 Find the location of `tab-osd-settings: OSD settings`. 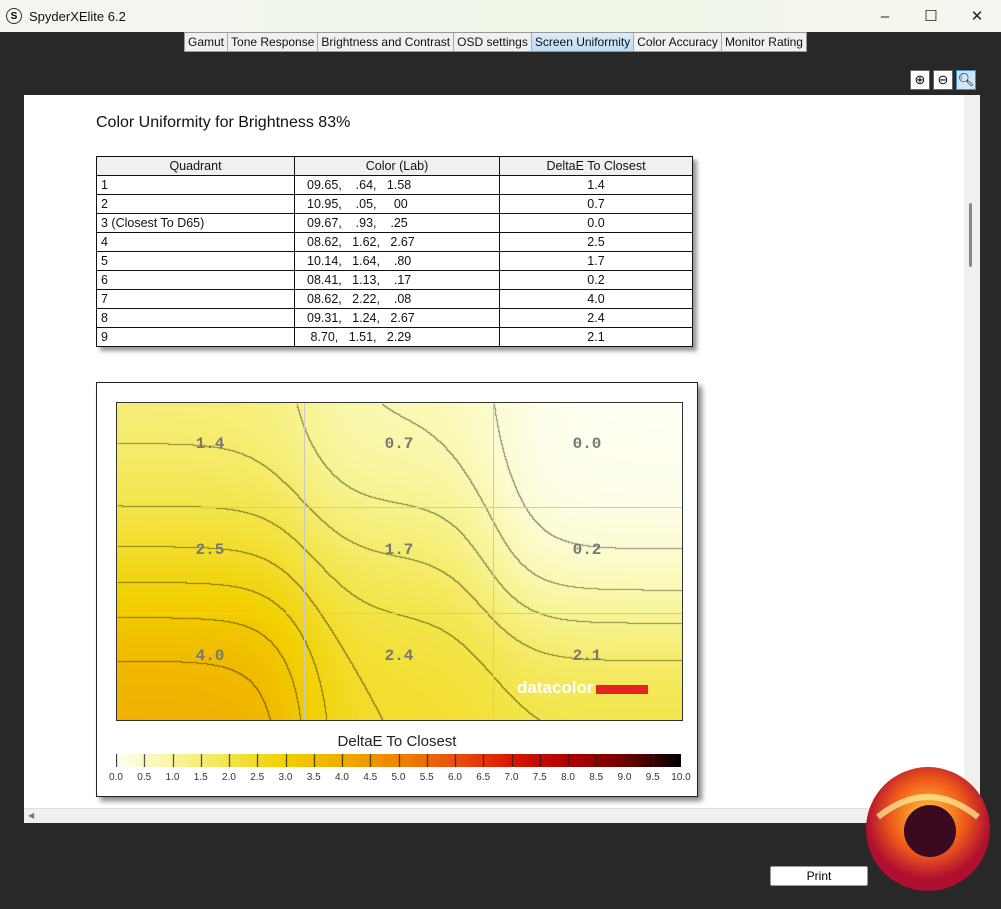

tab-osd-settings: OSD settings is located at coordinates (493, 42).